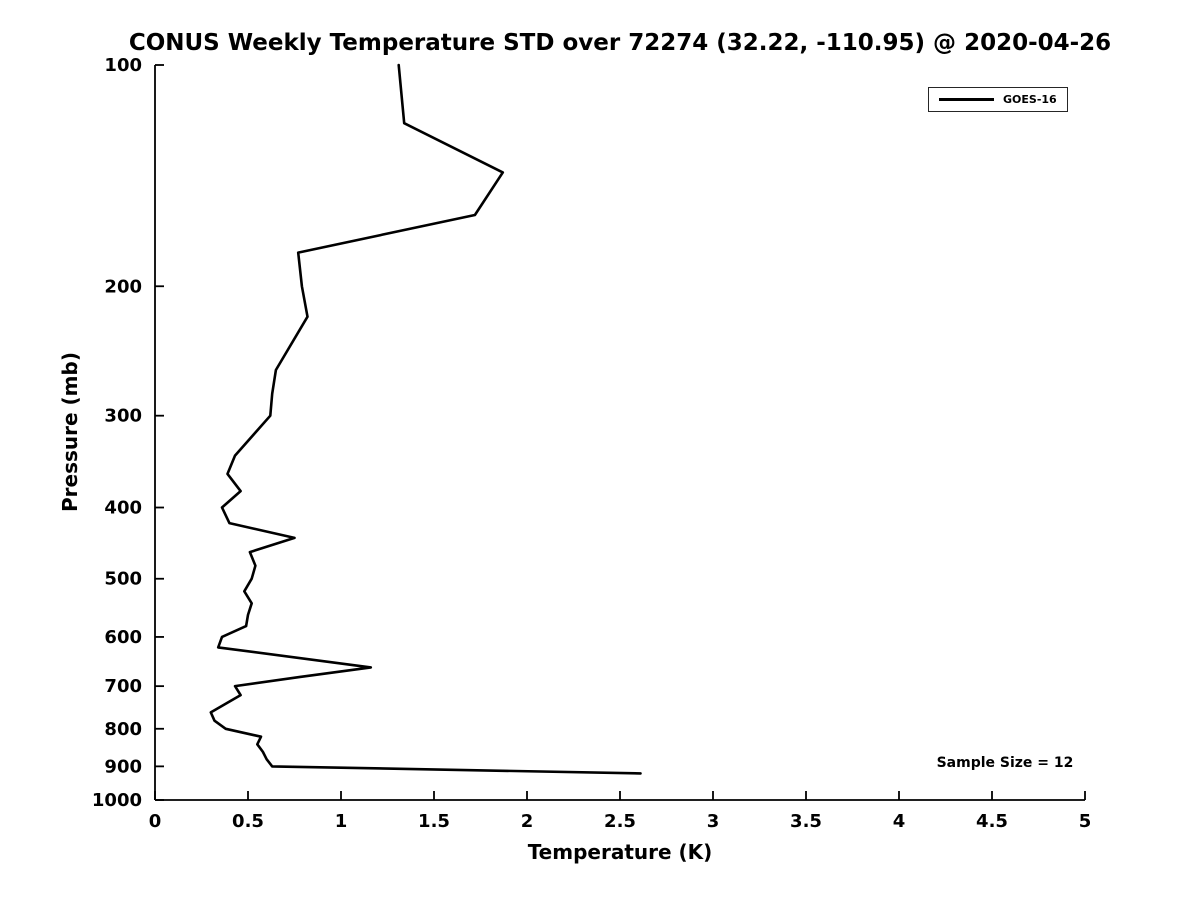 Image resolution: width=1200 pixels, height=900 pixels. What do you see at coordinates (899, 821) in the screenshot?
I see `x-tick-label: 4` at bounding box center [899, 821].